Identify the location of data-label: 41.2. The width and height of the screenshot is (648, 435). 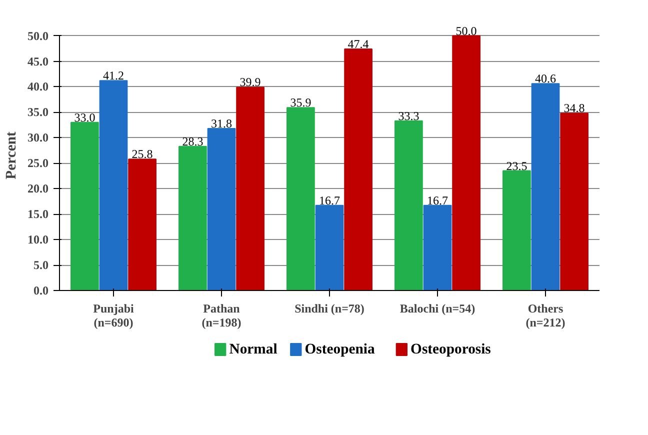
(113, 75).